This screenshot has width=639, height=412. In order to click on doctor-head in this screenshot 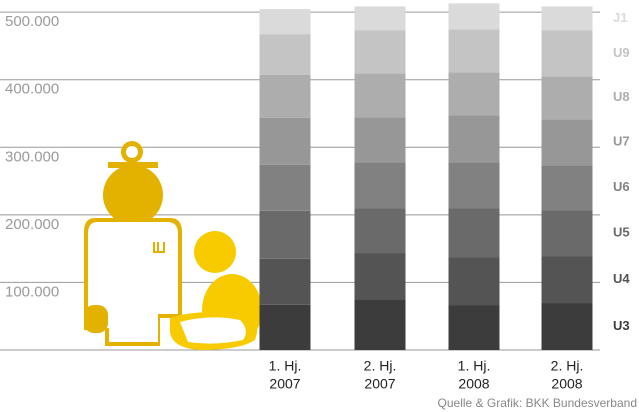, I will do `click(133, 195)`.